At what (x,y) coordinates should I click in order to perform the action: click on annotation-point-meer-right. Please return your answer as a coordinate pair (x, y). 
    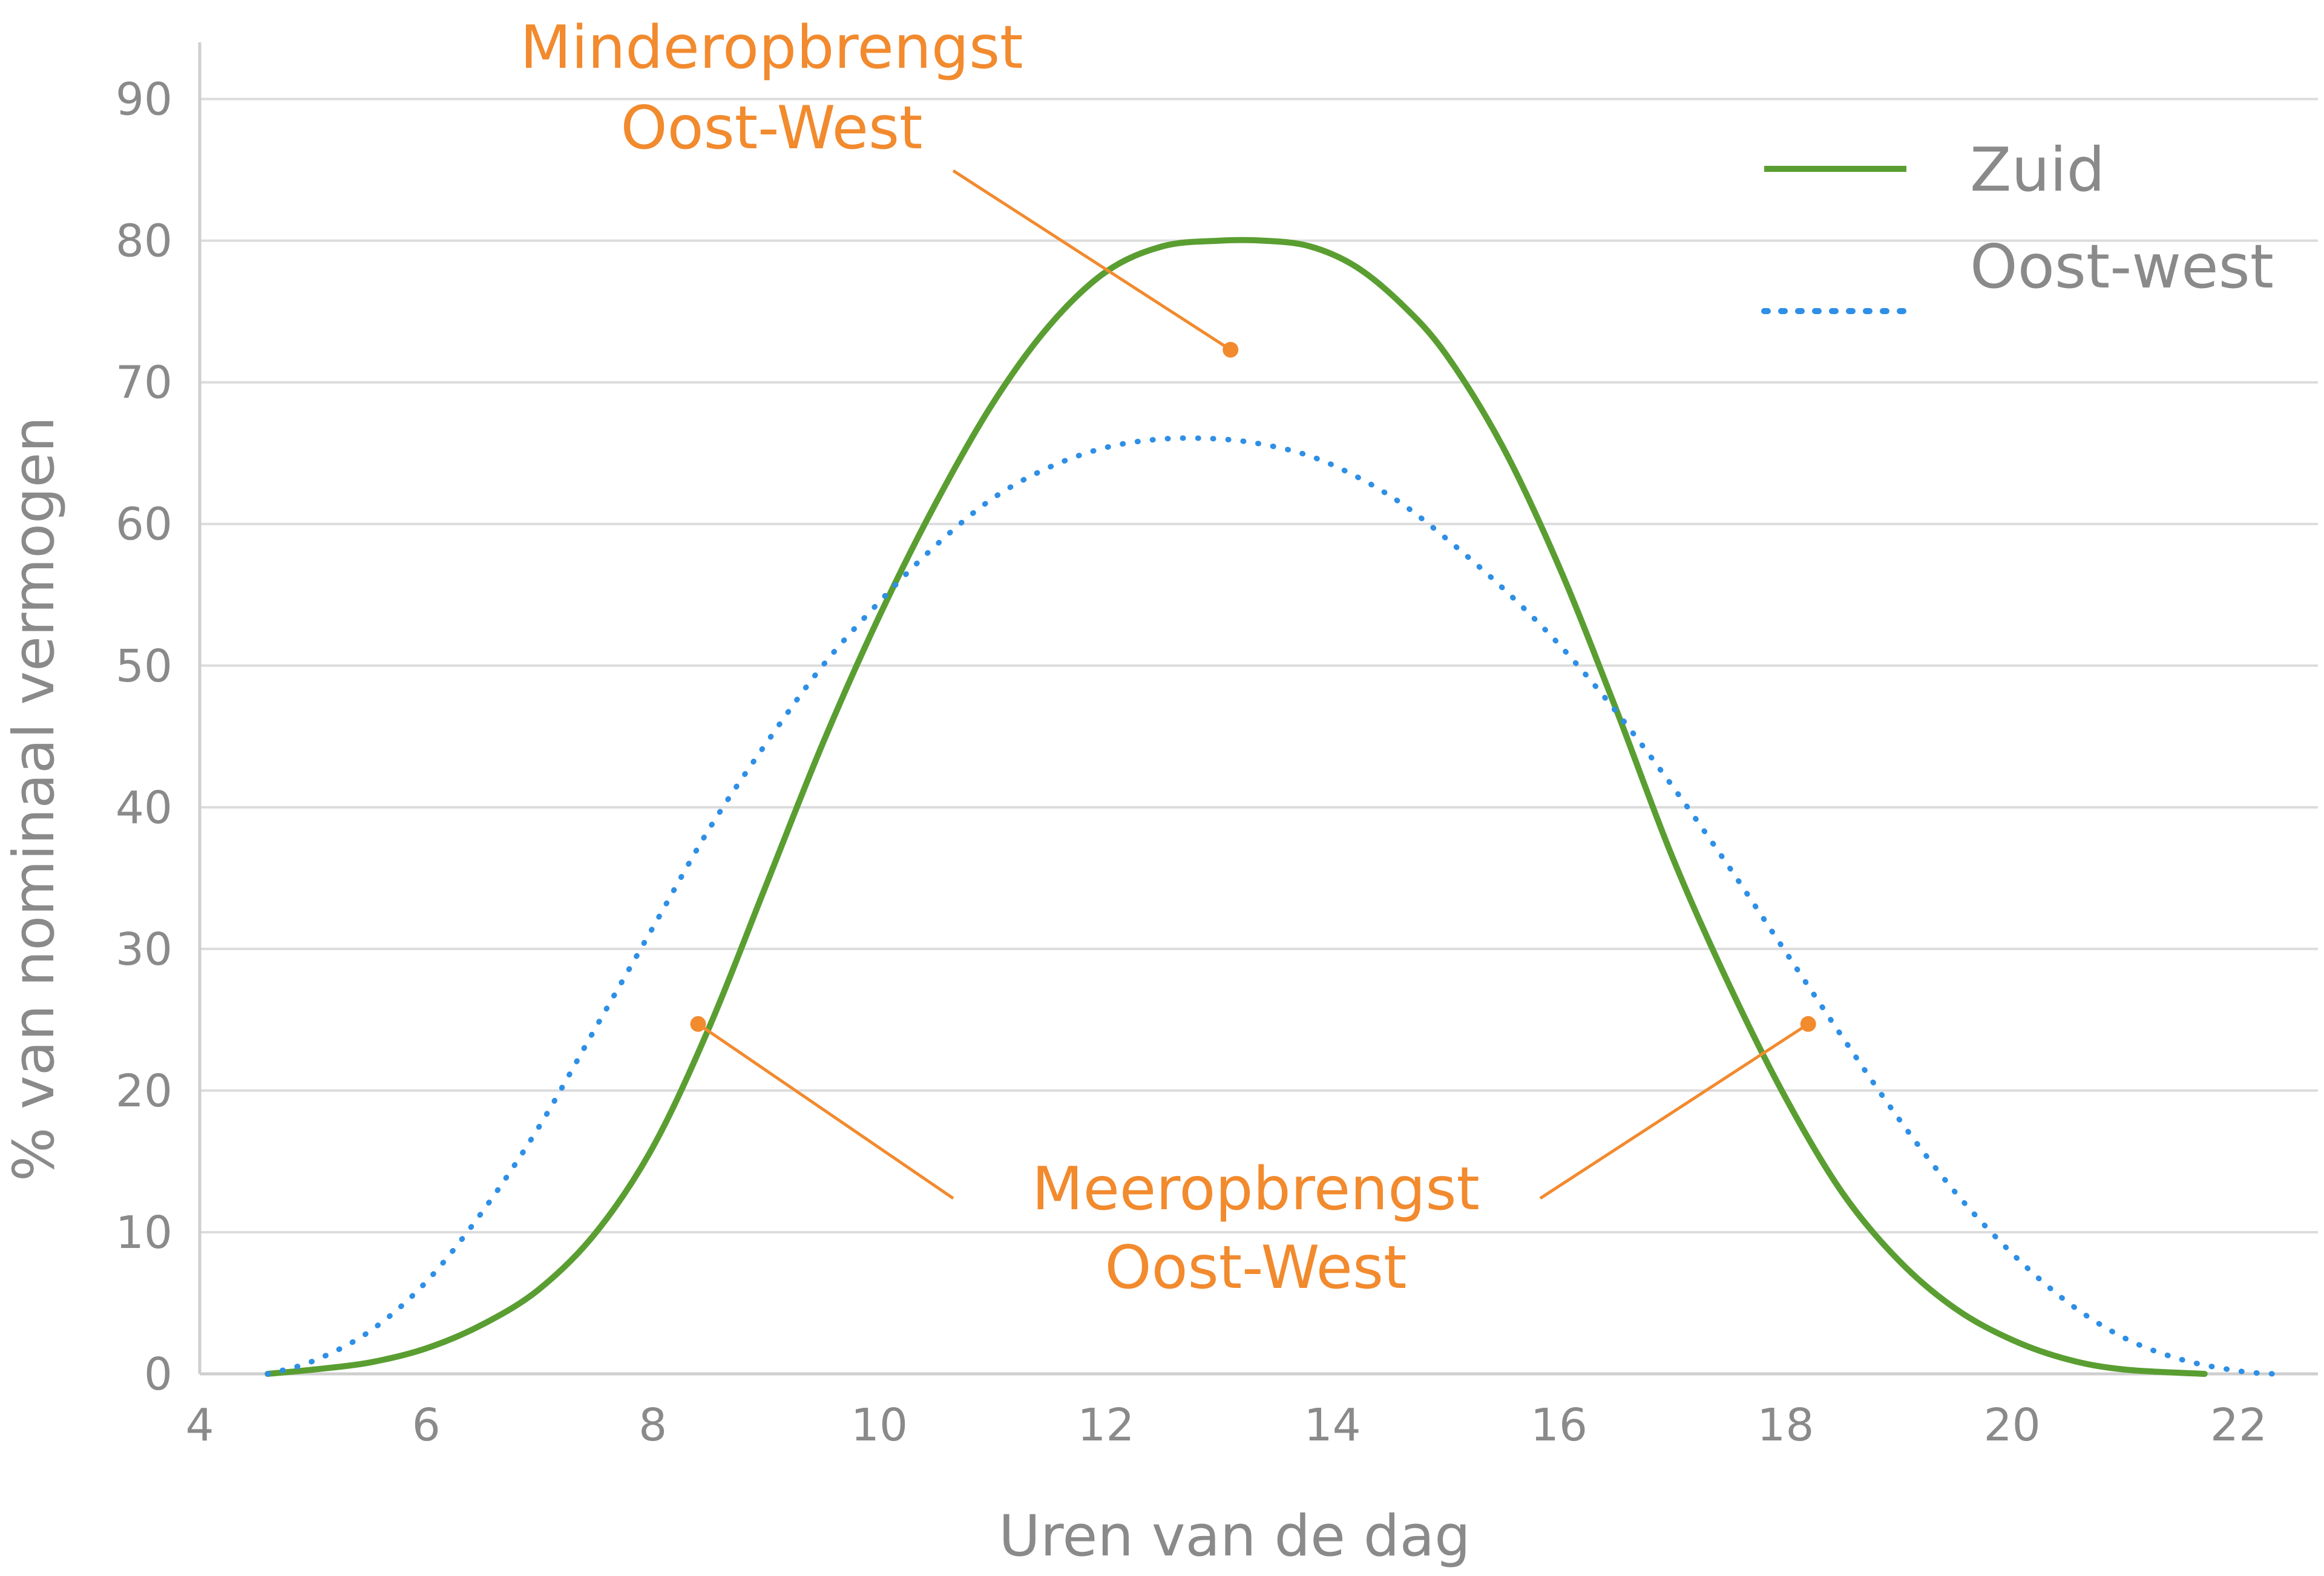
    Looking at the image, I should click on (1808, 1024).